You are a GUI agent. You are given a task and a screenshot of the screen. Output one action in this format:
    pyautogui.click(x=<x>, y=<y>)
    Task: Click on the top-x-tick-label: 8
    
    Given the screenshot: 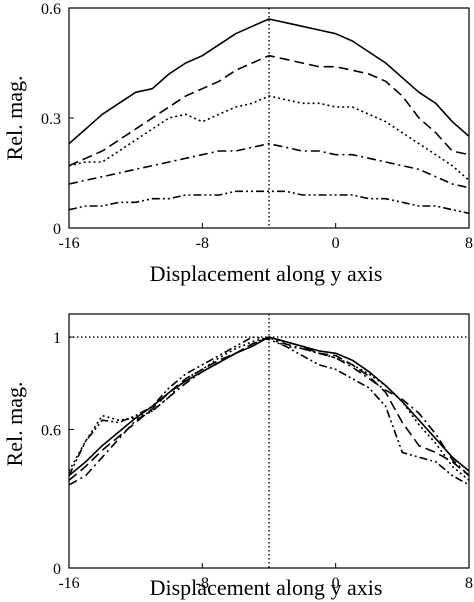 What is the action you would take?
    pyautogui.click(x=469, y=243)
    